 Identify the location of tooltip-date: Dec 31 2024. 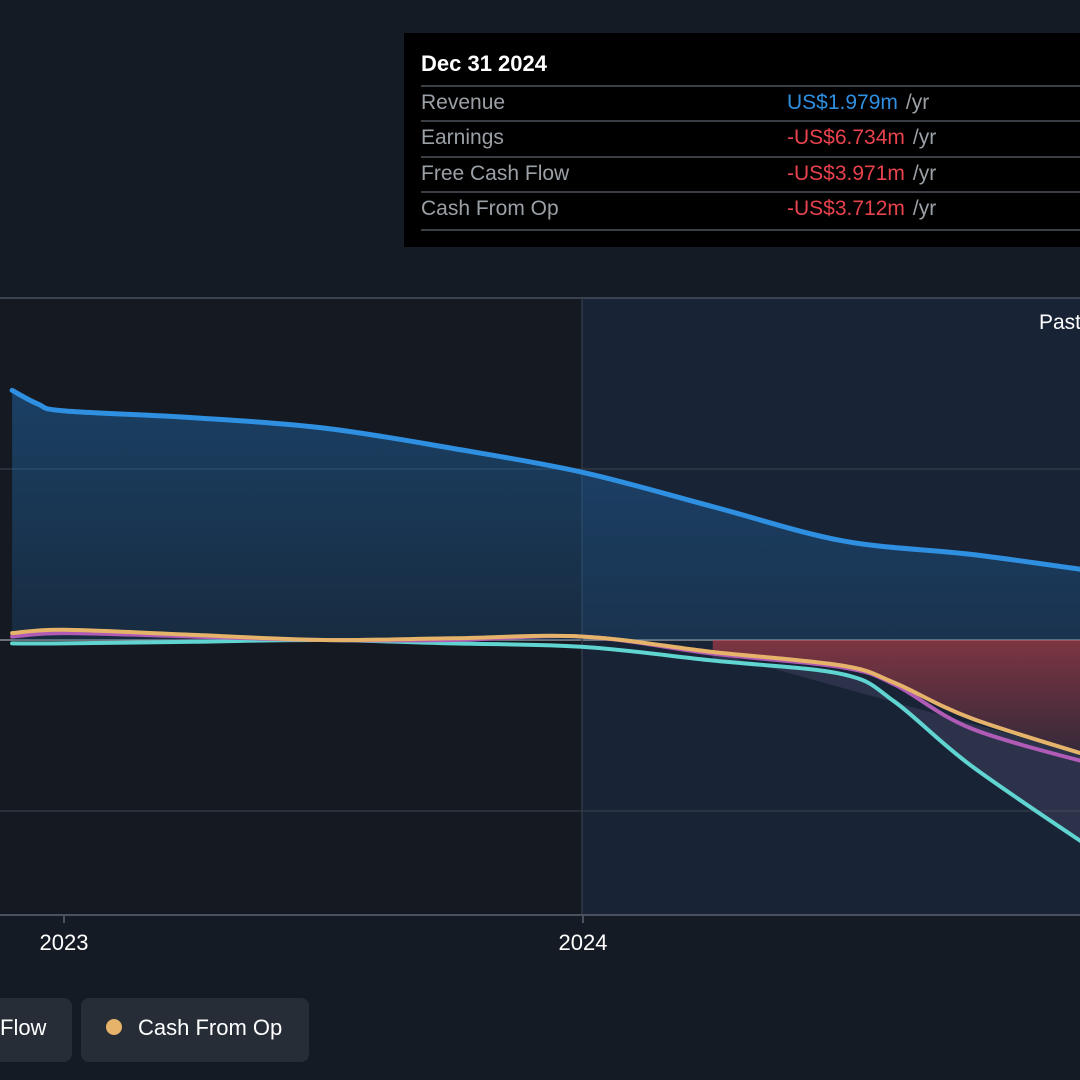
(484, 63).